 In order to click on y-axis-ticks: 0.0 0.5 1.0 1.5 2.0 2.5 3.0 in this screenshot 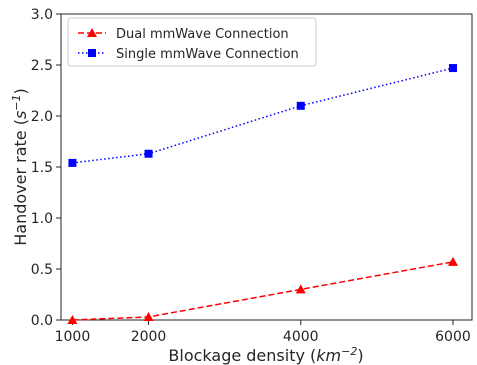, I will do `click(46, 168)`.